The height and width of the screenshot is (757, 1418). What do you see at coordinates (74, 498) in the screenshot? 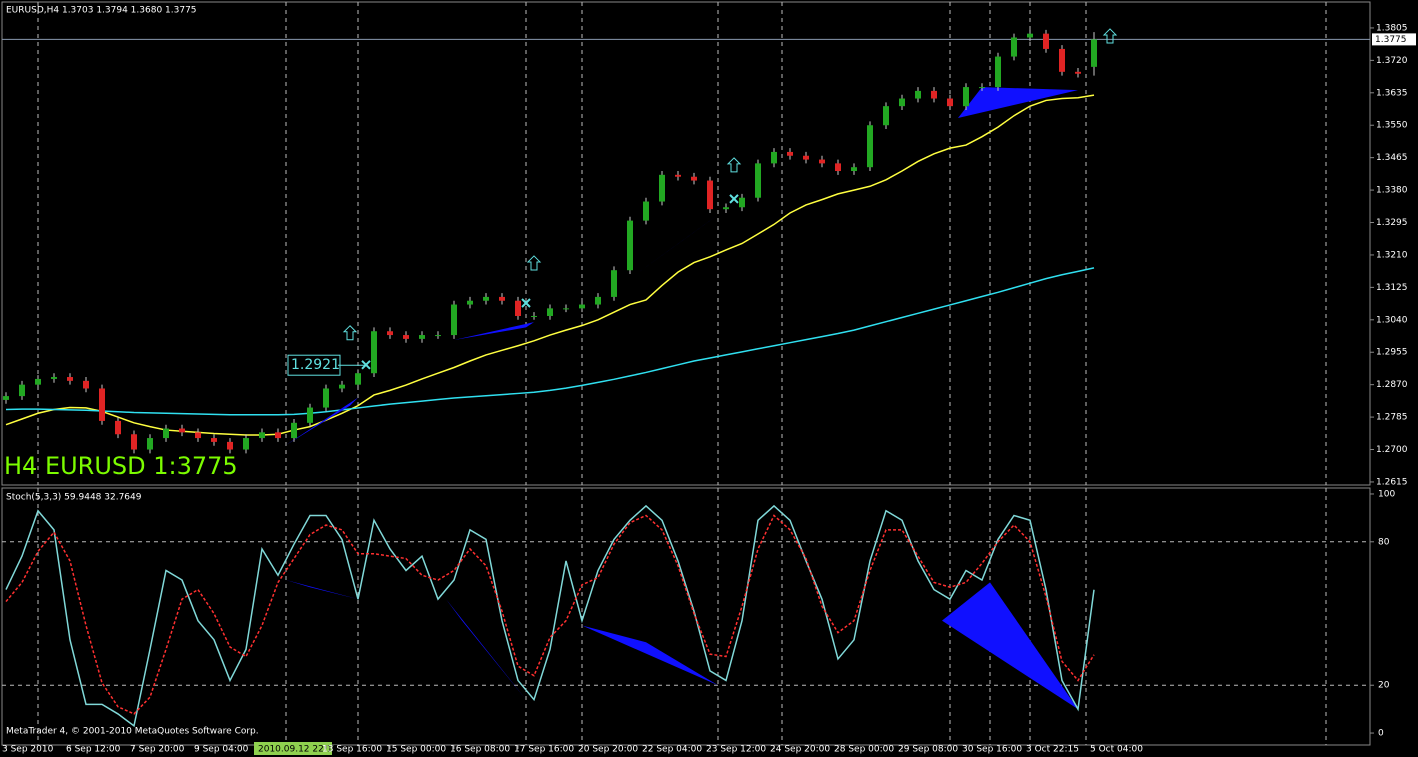
I see `indicator-title: Stoch(5,3,3) 59.9448 32.7649` at bounding box center [74, 498].